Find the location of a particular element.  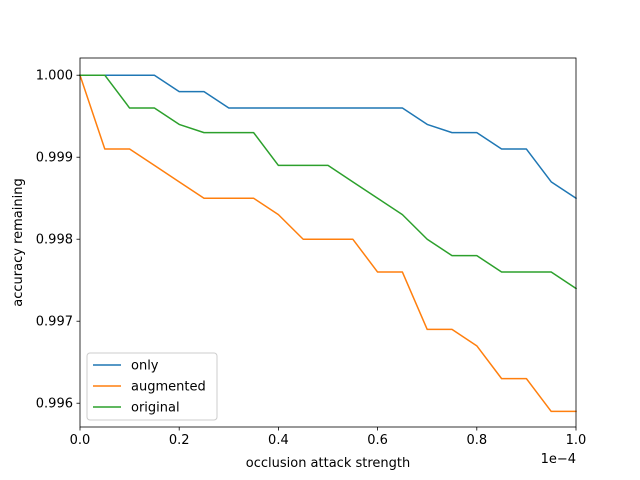

y-axis-label: accuracy remaining is located at coordinates (18, 242).